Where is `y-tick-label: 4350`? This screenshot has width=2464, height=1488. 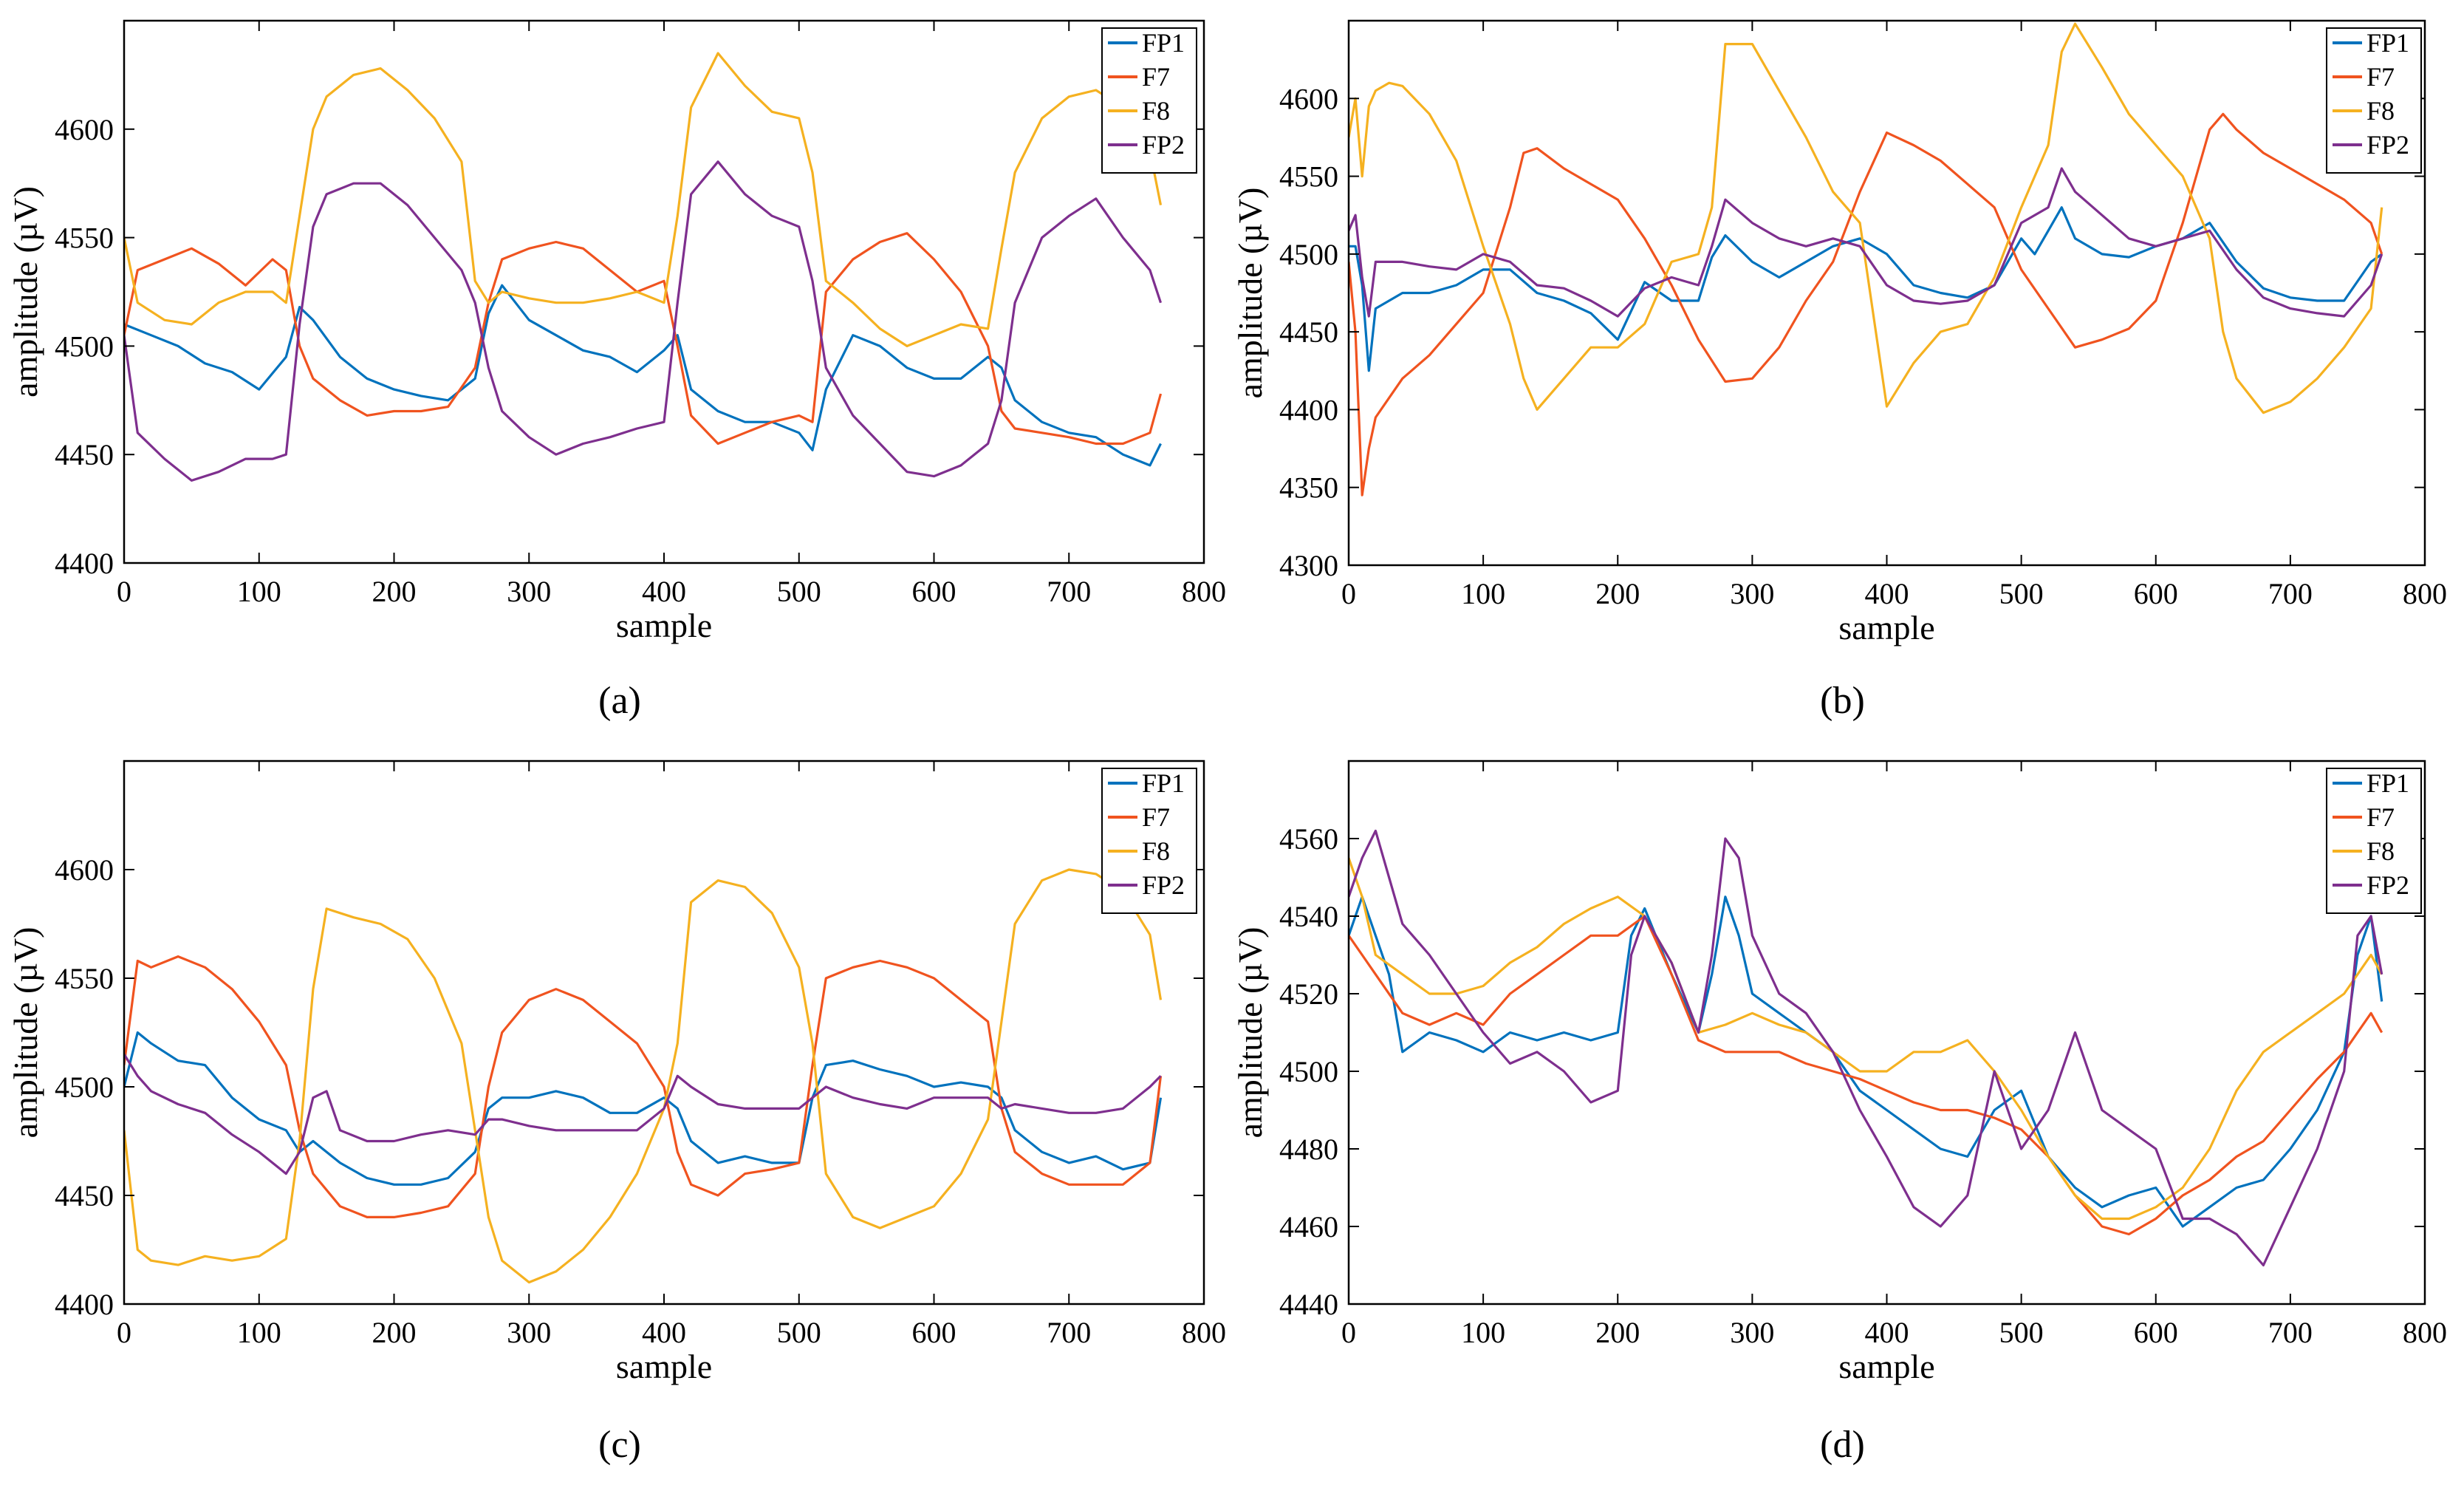
y-tick-label: 4350 is located at coordinates (1308, 488).